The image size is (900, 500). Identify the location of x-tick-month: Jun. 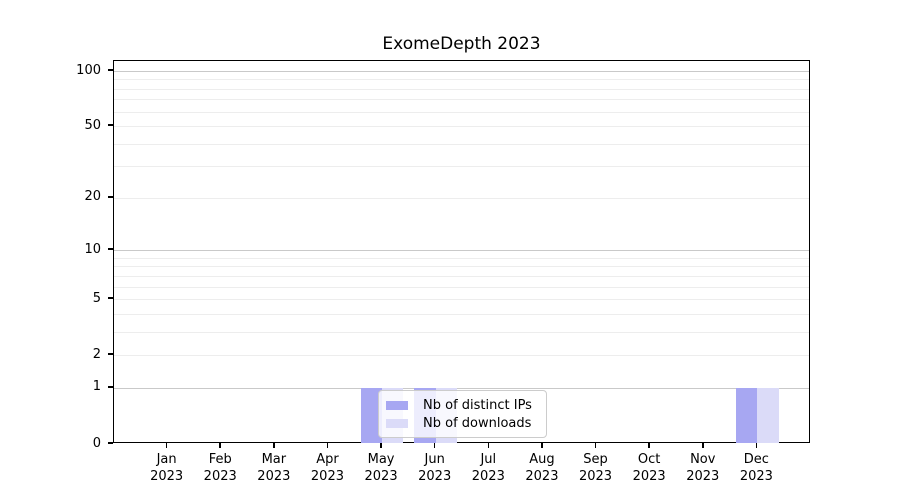
(434, 459).